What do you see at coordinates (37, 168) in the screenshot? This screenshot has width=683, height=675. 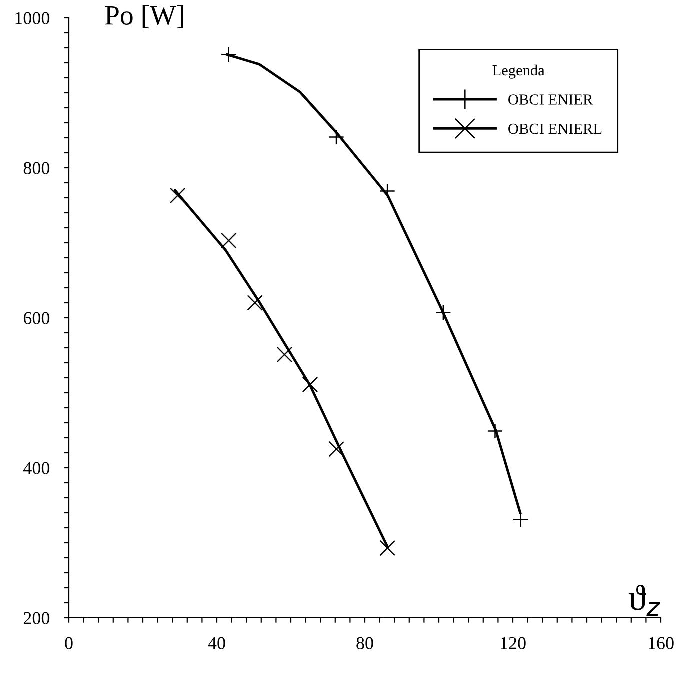 I see `y-tick-label: 800` at bounding box center [37, 168].